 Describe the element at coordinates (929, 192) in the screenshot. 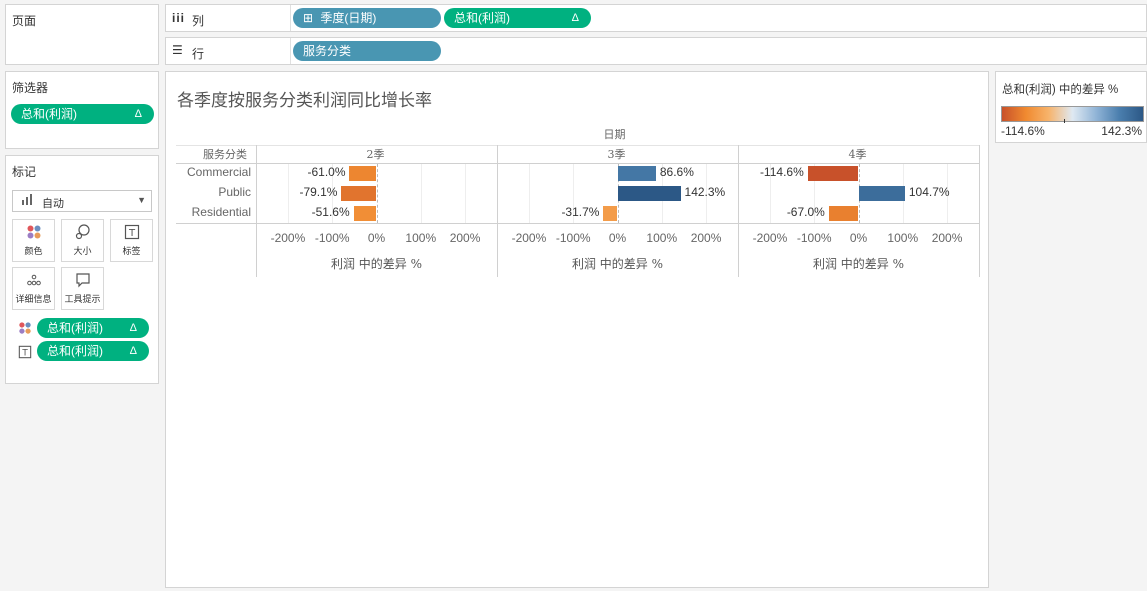

I see `data-label: 104.7%` at that location.